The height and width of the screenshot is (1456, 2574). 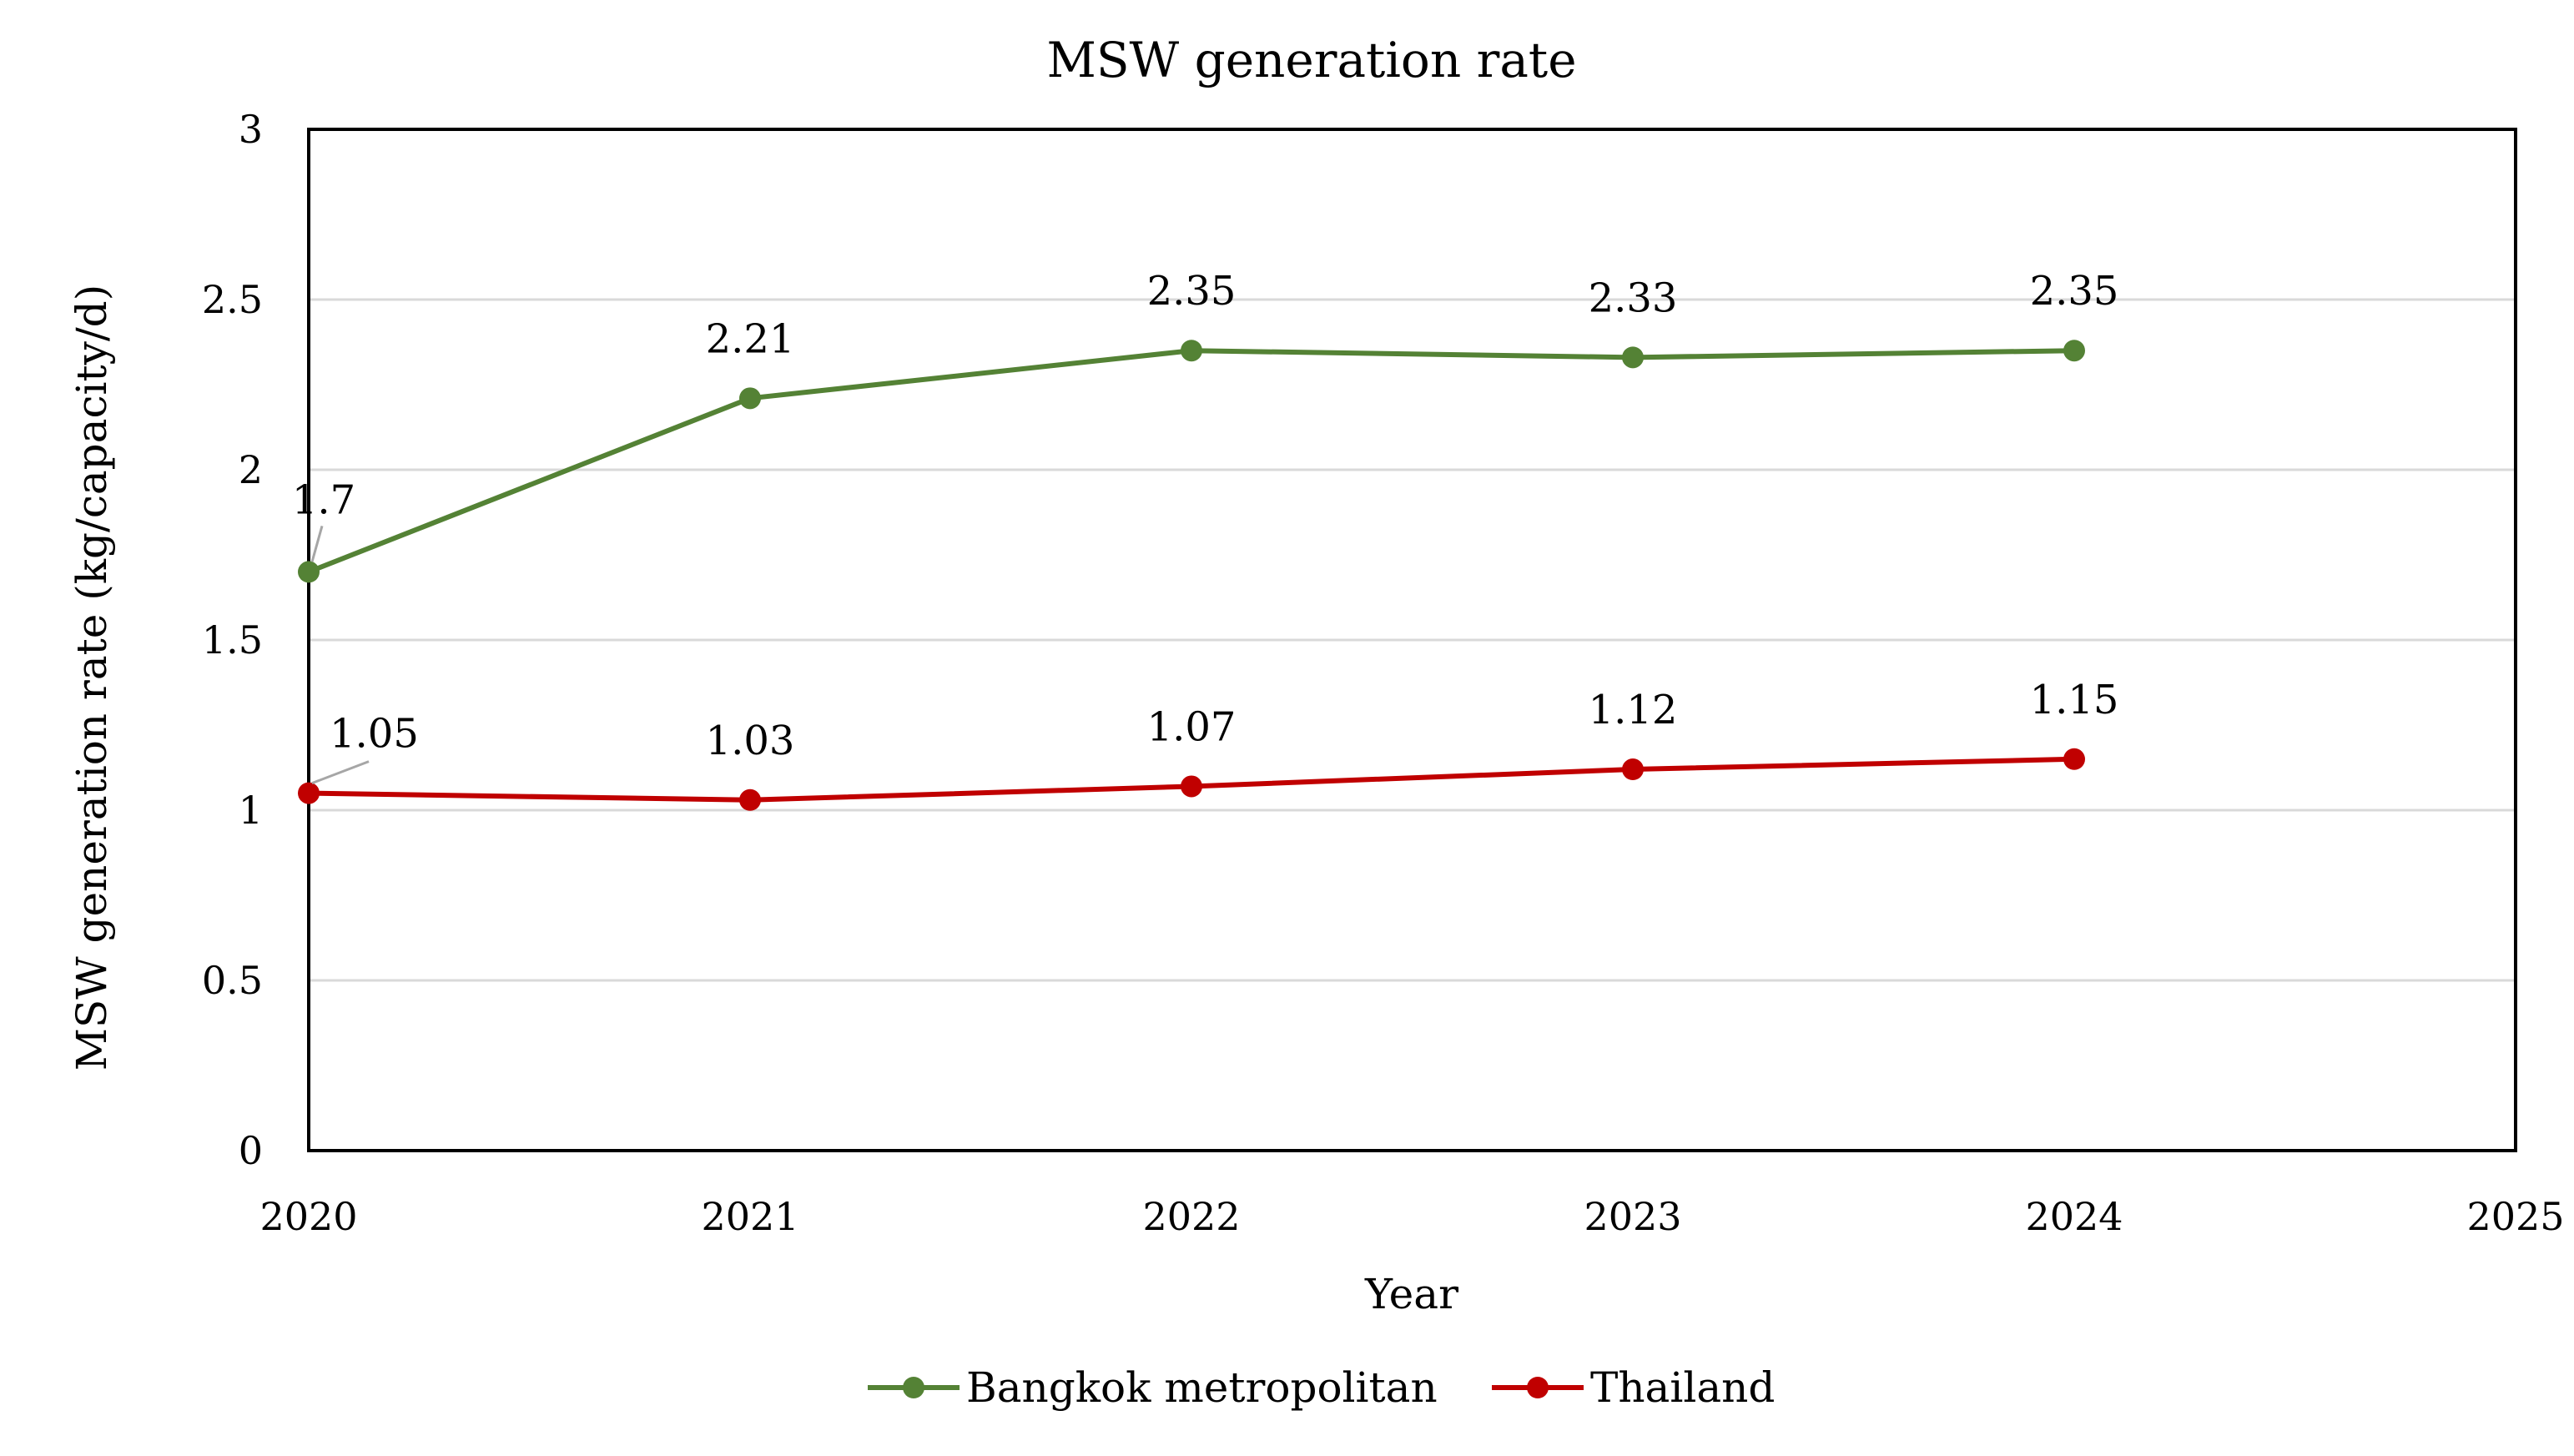 I want to click on series-bangkok-metropolitan, so click(x=1191, y=461).